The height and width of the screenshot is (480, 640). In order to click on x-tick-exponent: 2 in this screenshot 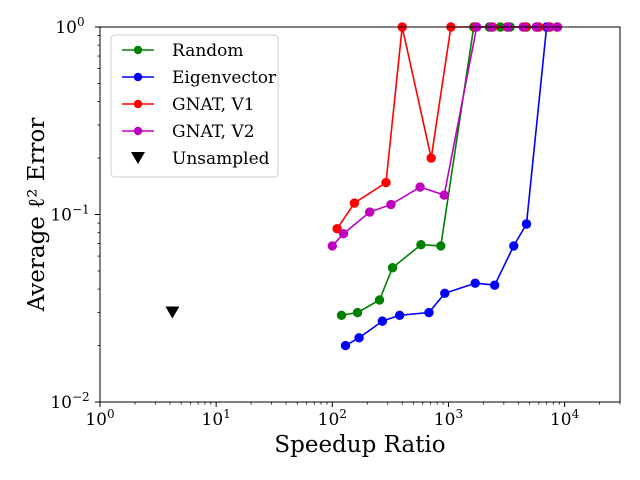, I will do `click(343, 414)`.